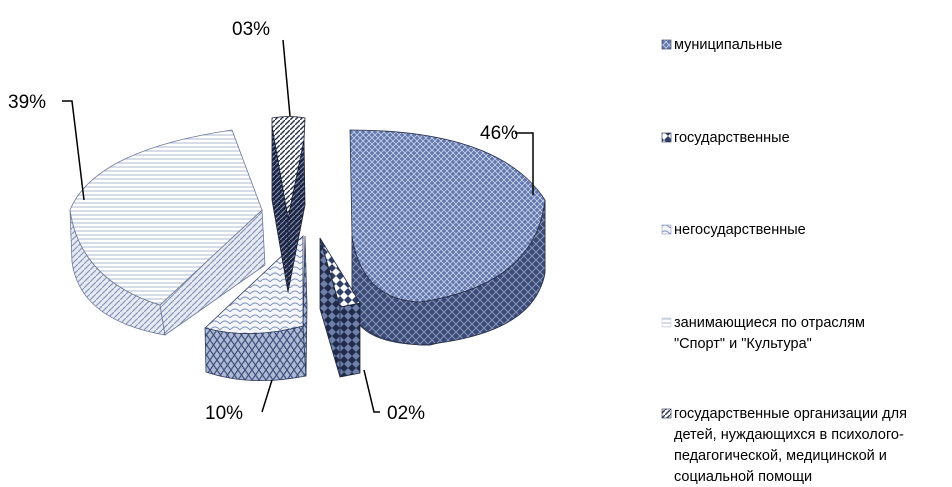  What do you see at coordinates (288, 167) in the screenshot?
I see `slice-children-org-top` at bounding box center [288, 167].